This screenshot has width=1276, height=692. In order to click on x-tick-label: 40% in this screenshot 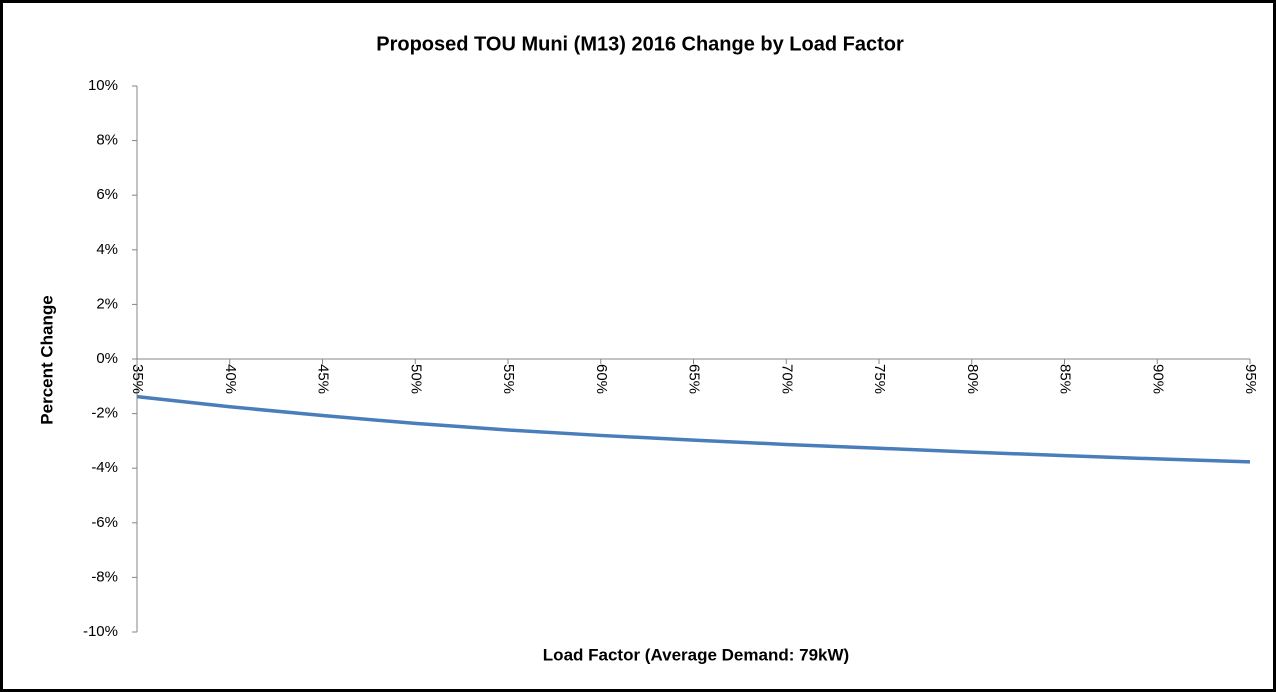, I will do `click(230, 379)`.